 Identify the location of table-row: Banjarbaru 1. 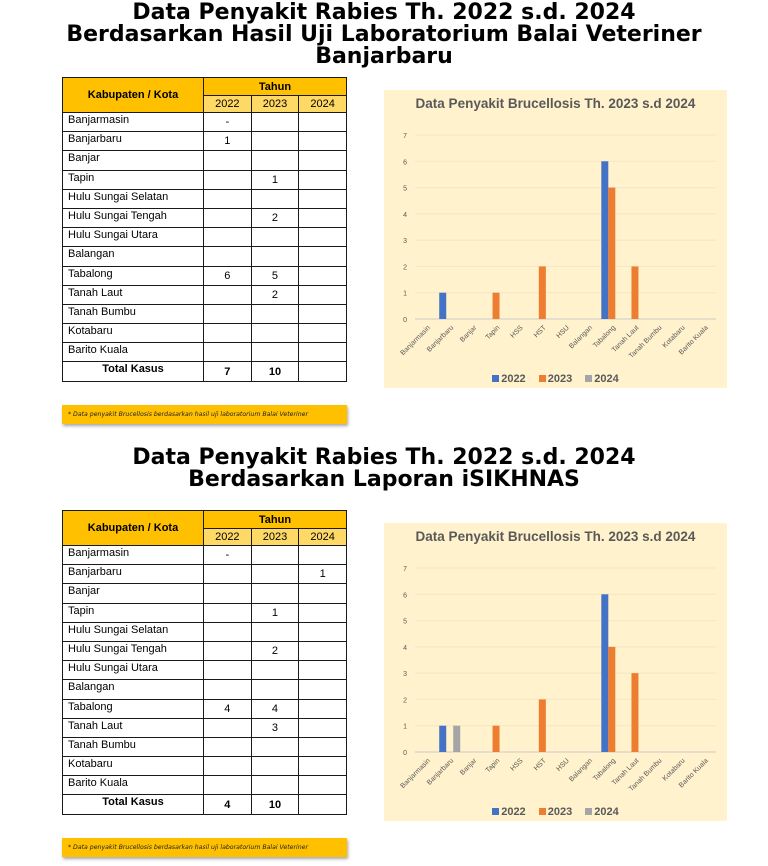
(204, 574).